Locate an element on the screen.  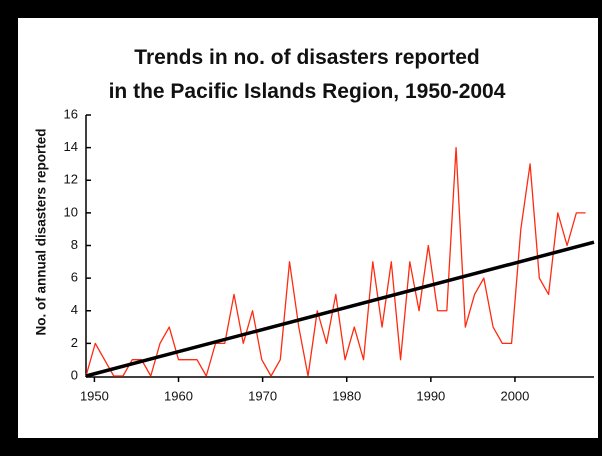
y-tick-label: 12 is located at coordinates (71, 179).